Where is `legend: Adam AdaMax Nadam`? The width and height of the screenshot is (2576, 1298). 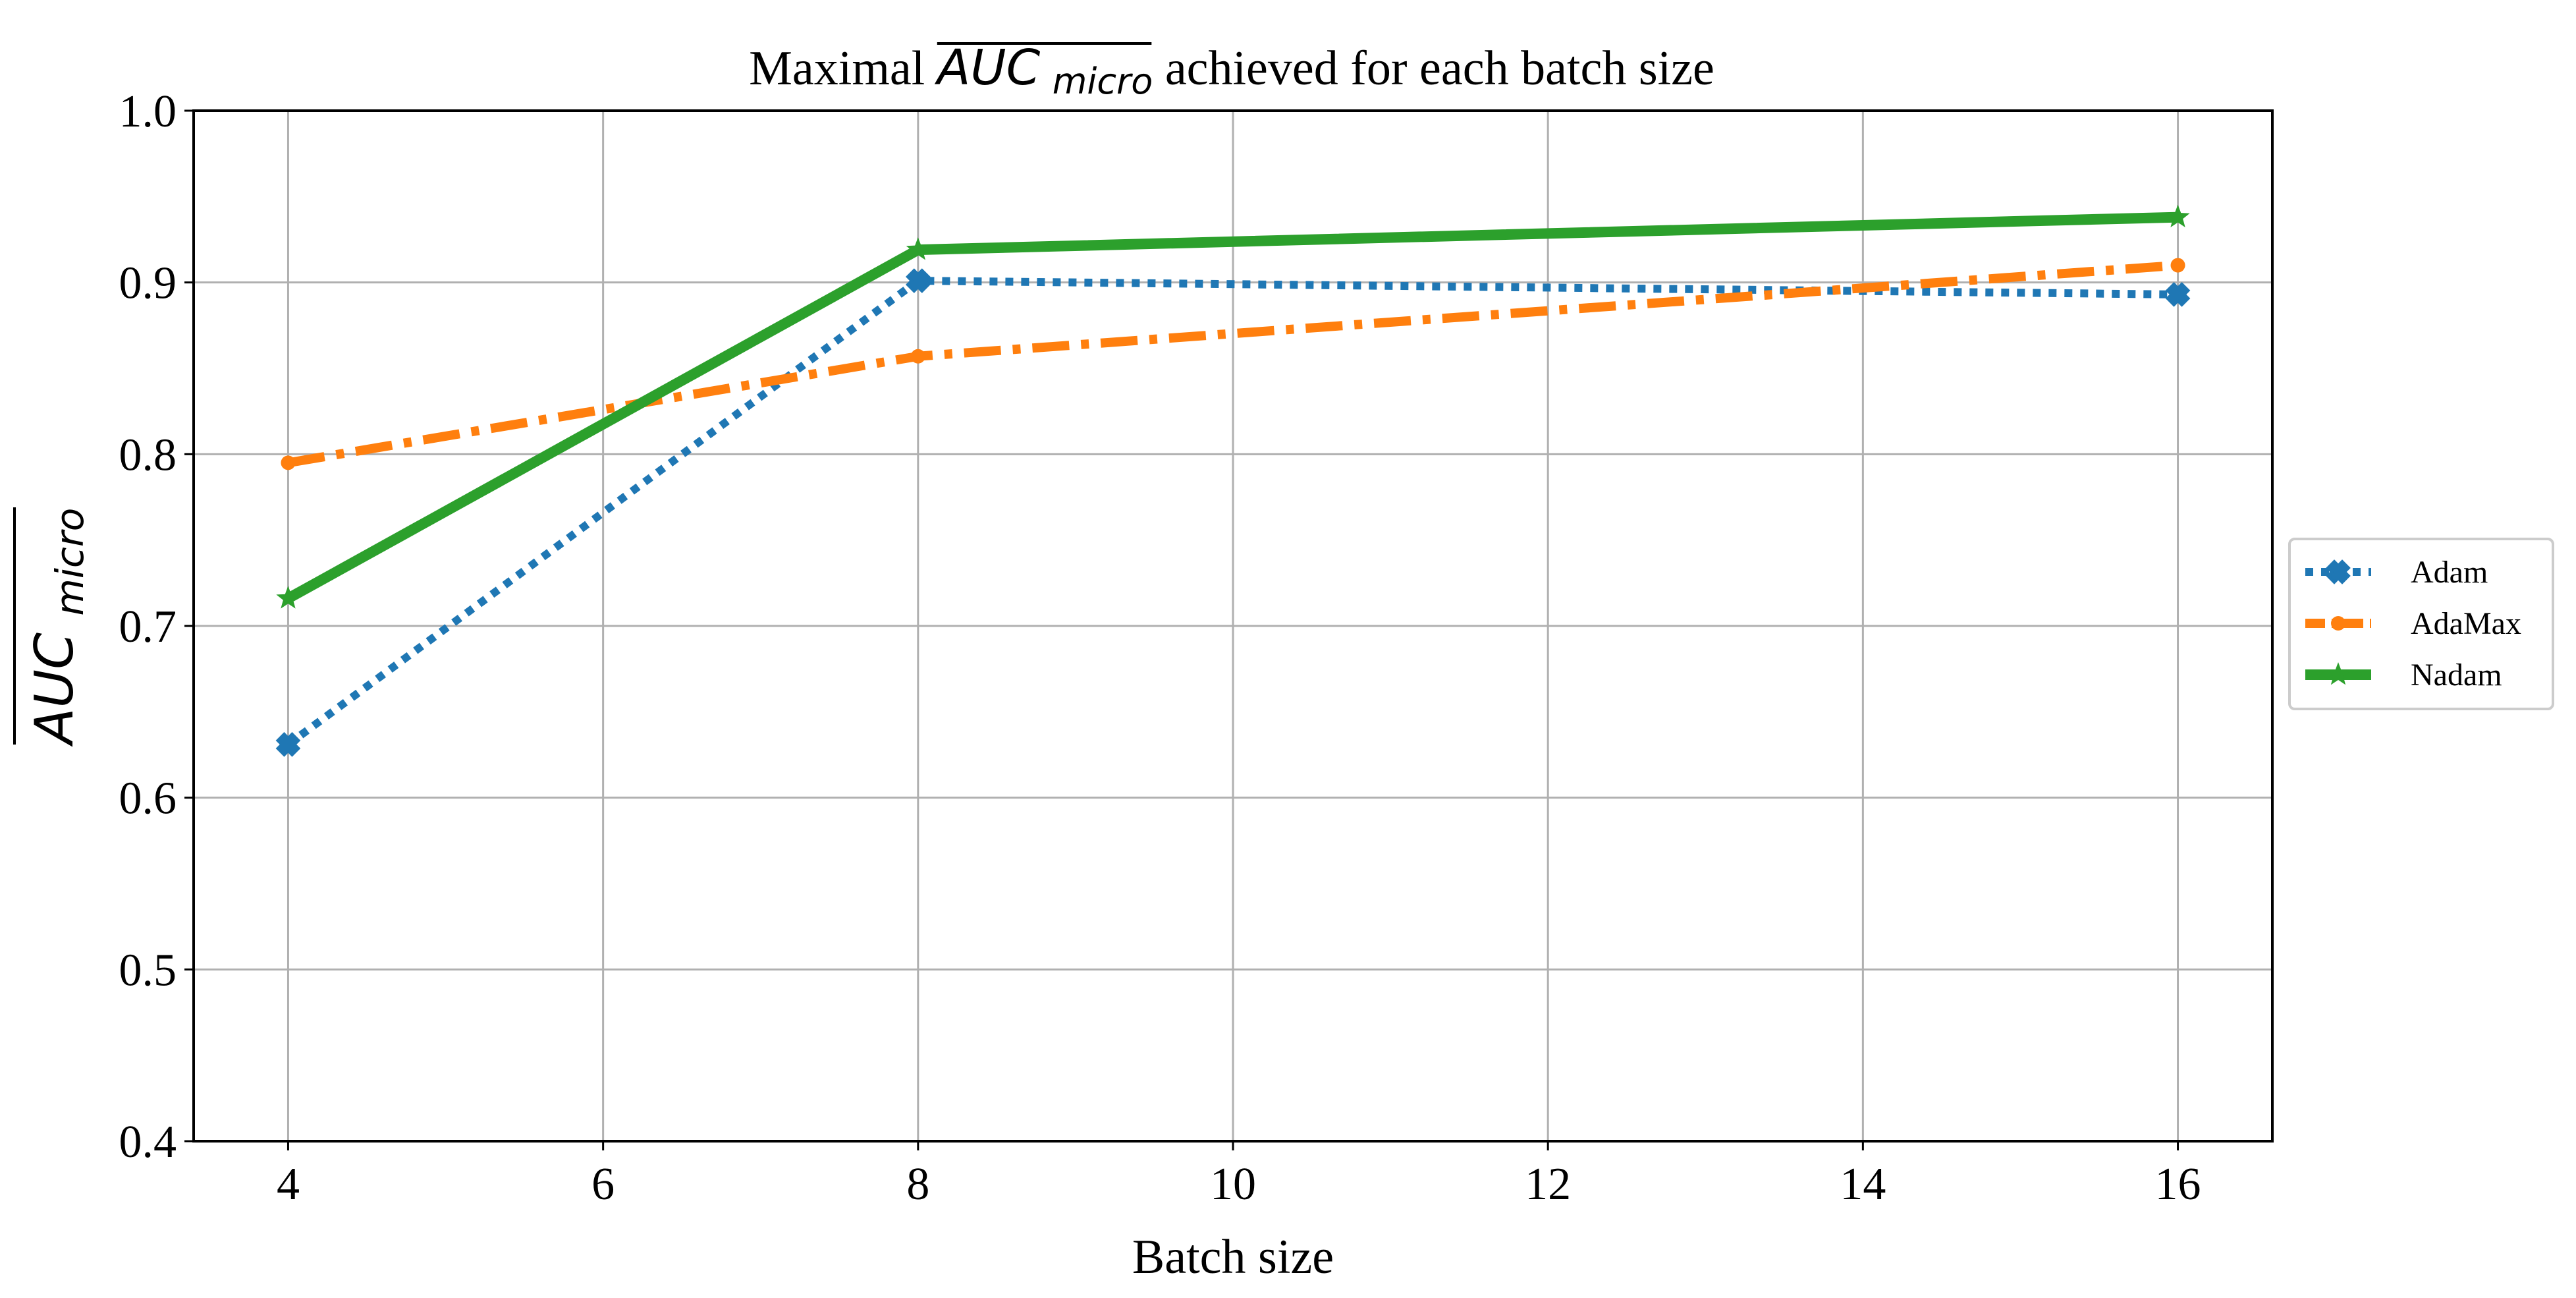
legend: Adam AdaMax Nadam is located at coordinates (2421, 624).